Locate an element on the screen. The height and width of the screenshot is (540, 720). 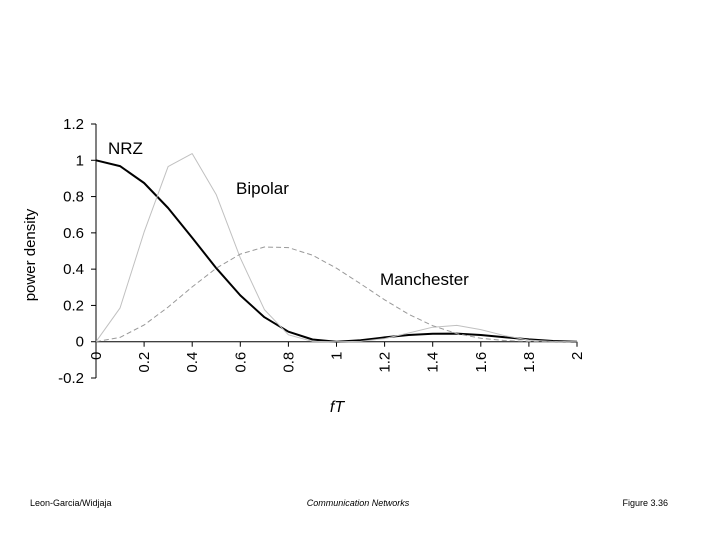
y-tick-label: 0.8 is located at coordinates (73, 197).